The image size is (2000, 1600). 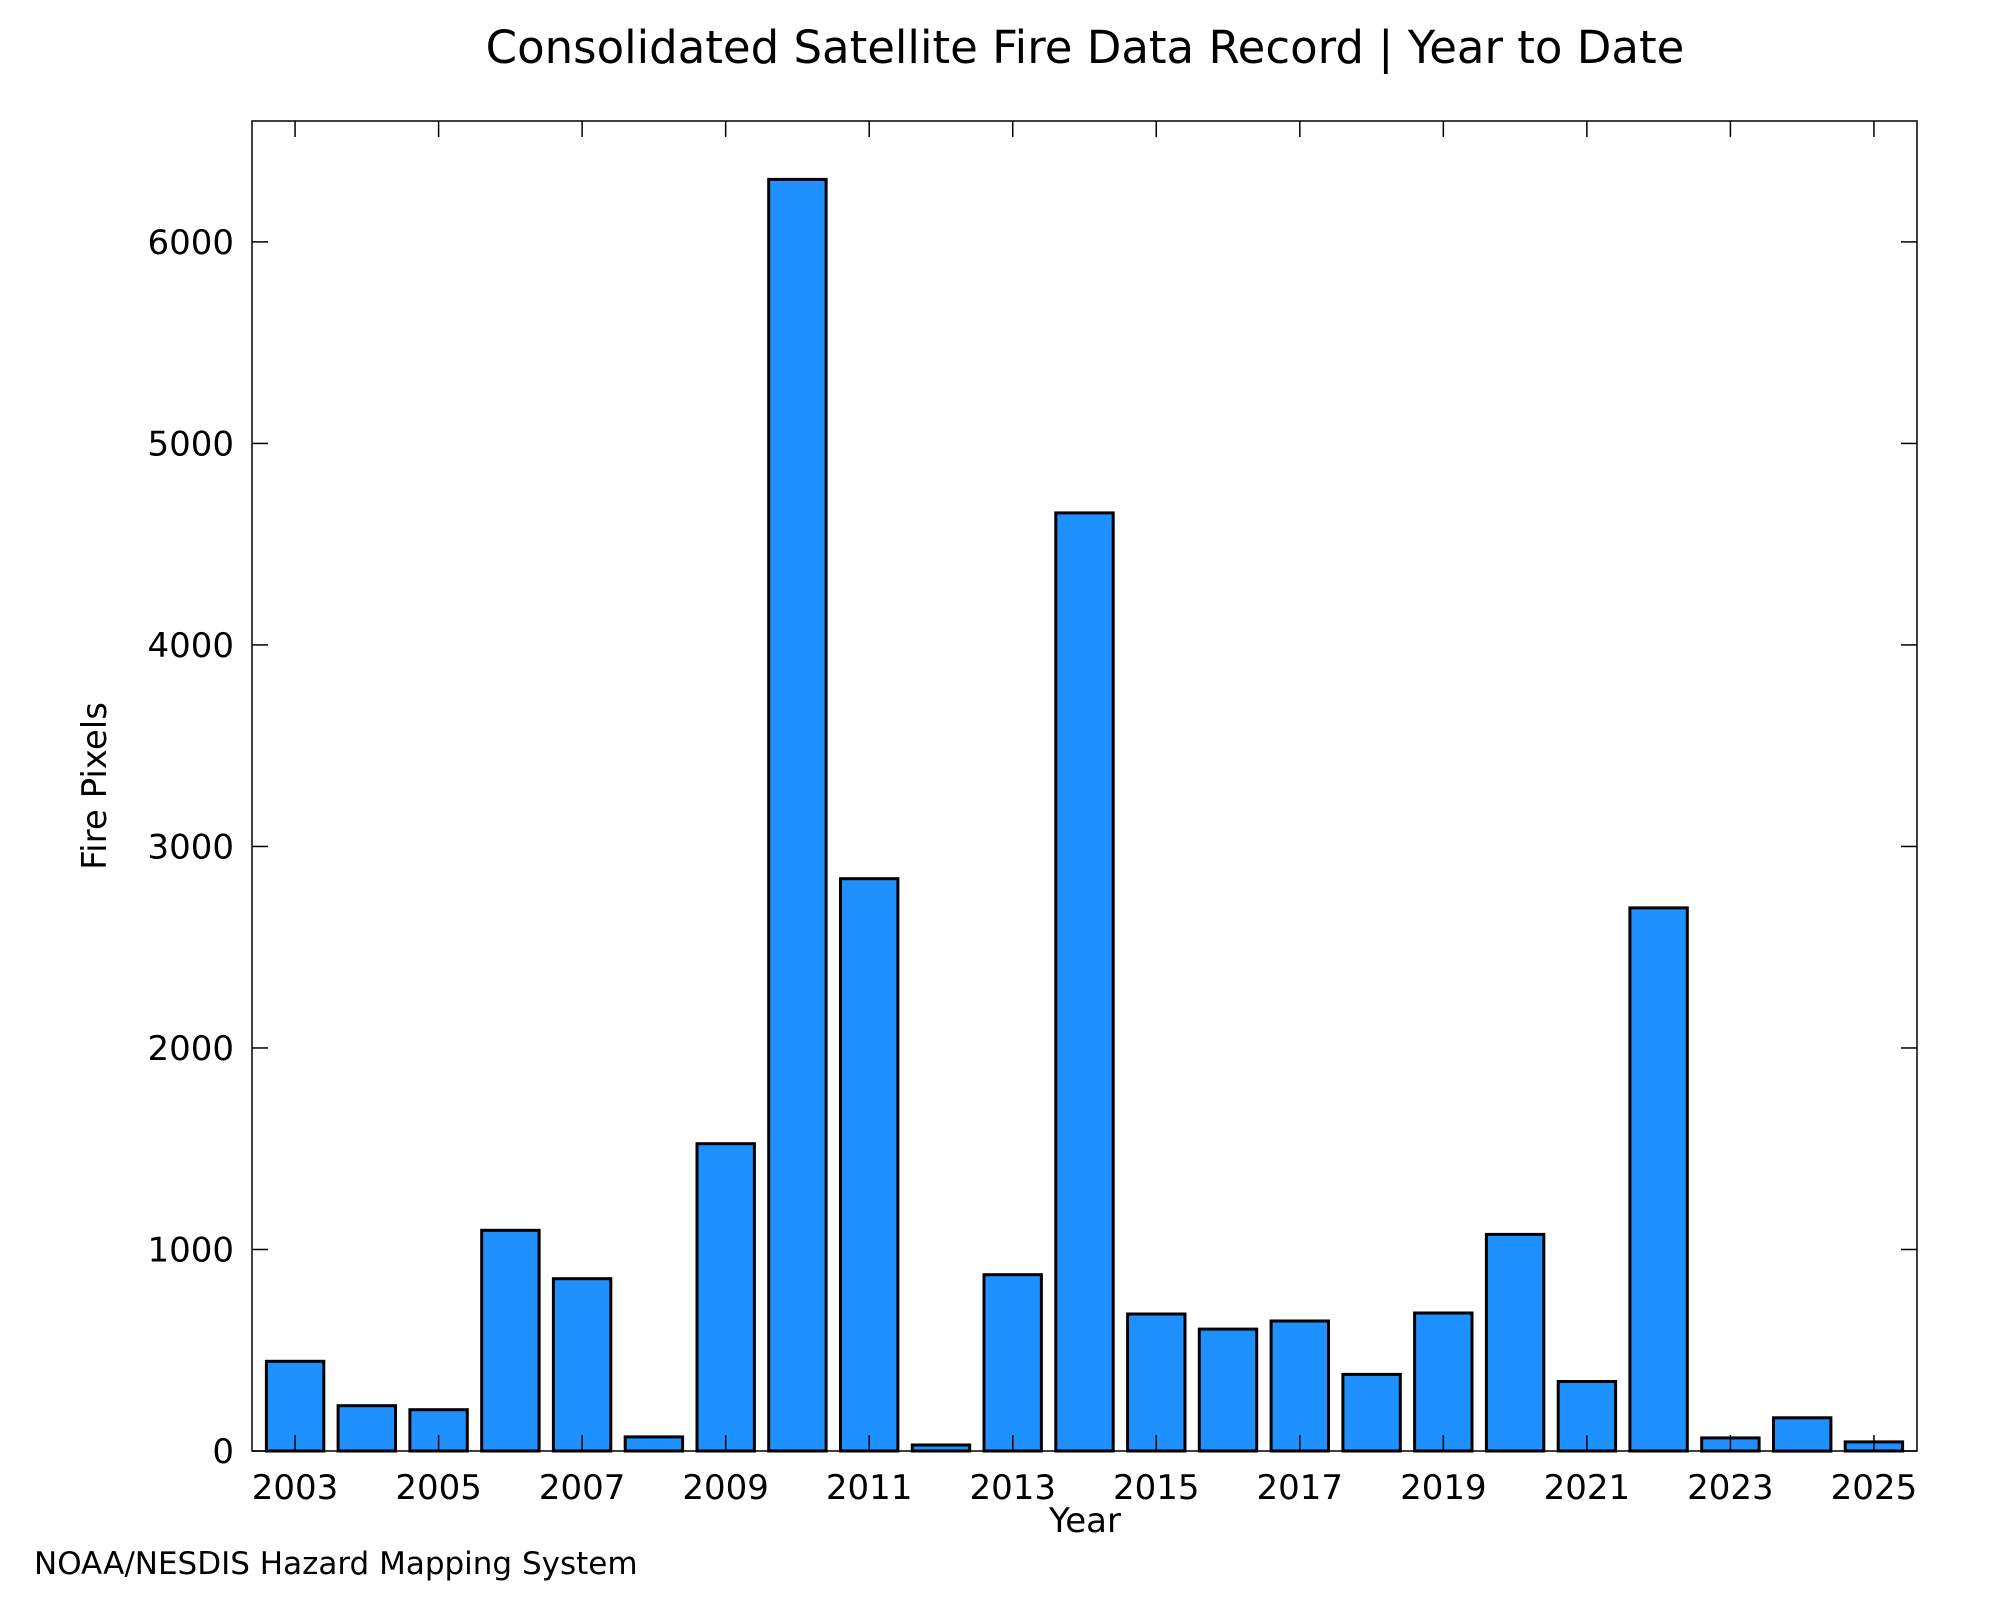 What do you see at coordinates (336, 1564) in the screenshot?
I see `credit-text: NOAA/NESDIS Hazard Mapping System` at bounding box center [336, 1564].